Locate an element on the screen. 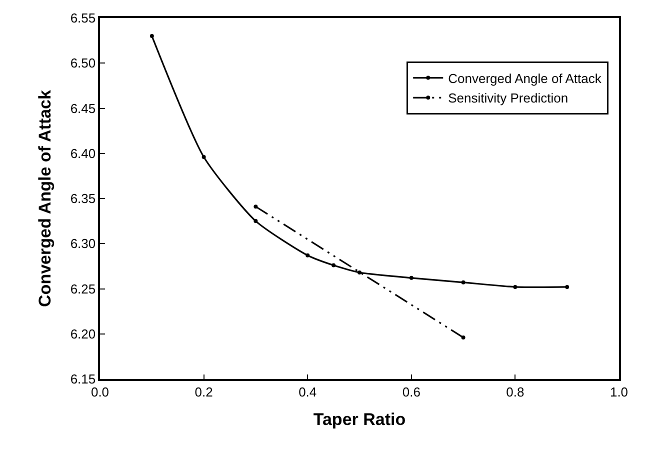 The height and width of the screenshot is (454, 657). y-tick-label: 6.40 is located at coordinates (83, 153).